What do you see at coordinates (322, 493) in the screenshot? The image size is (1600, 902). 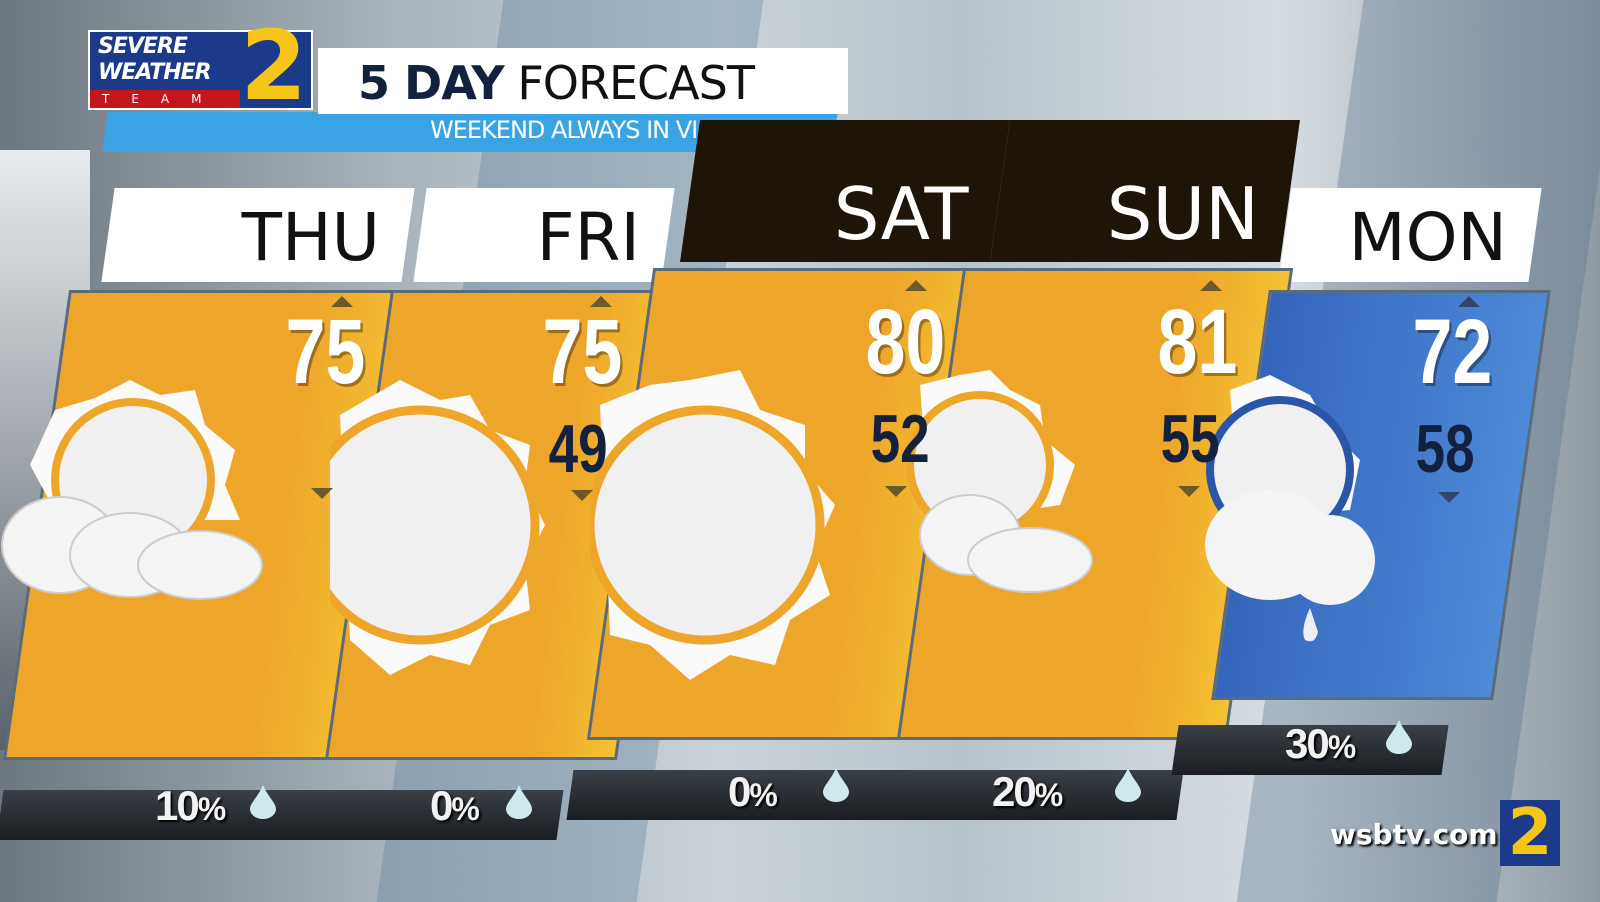 I see `down-arrow-icon` at bounding box center [322, 493].